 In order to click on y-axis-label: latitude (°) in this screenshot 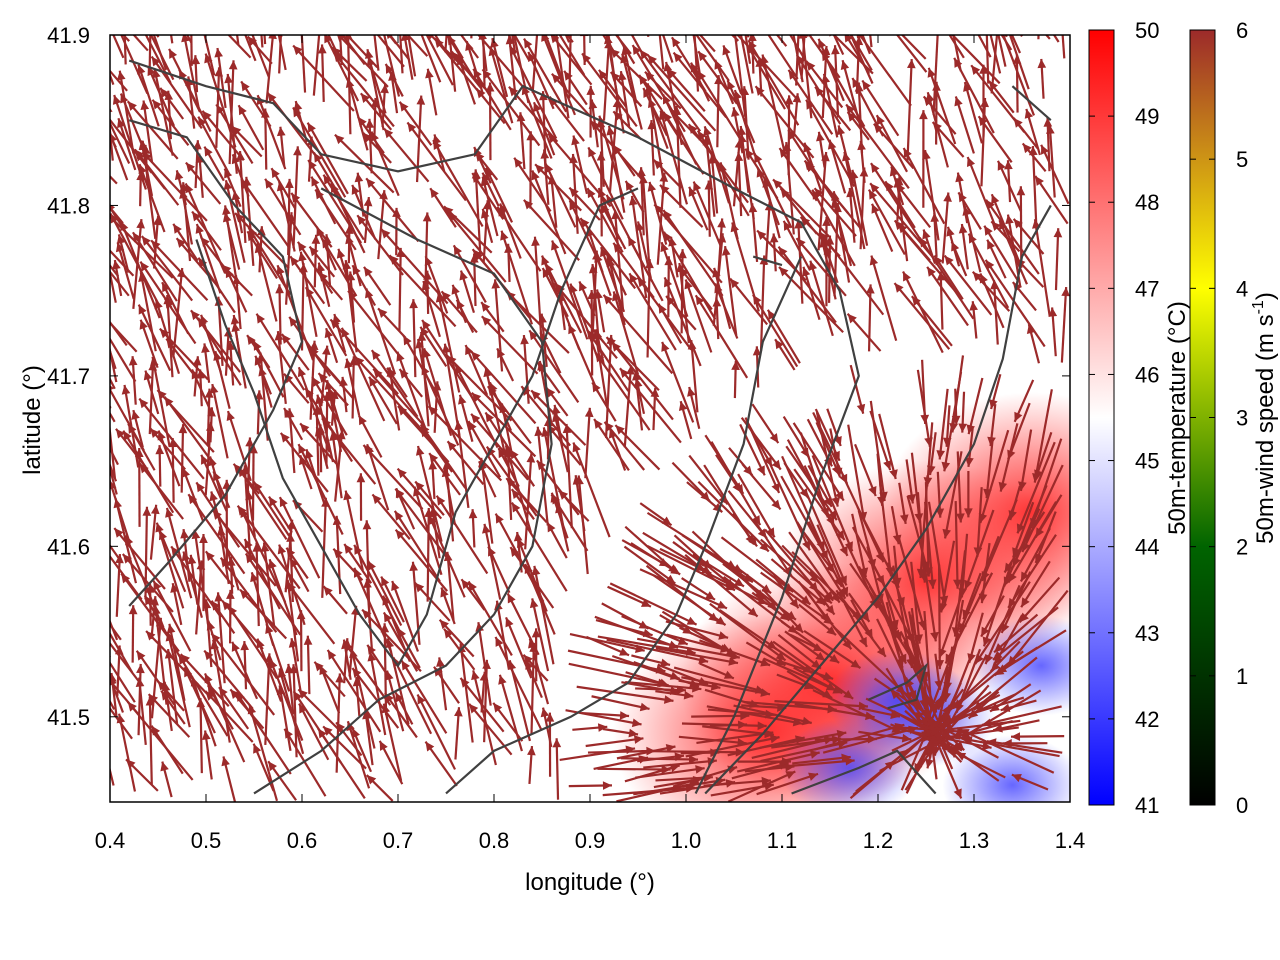, I will do `click(32, 420)`.